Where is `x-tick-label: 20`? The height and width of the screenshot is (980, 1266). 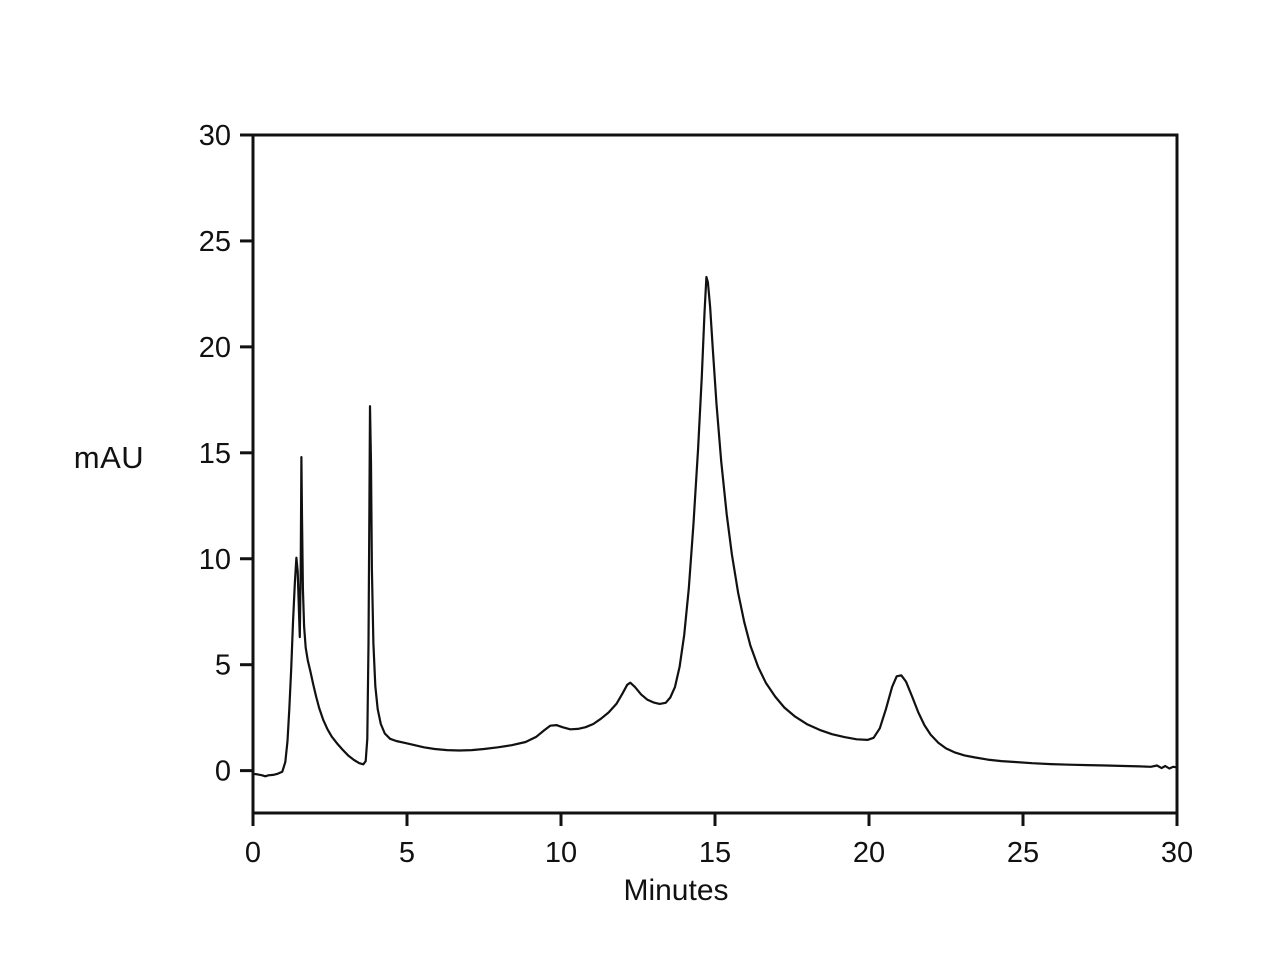 x-tick-label: 20 is located at coordinates (869, 853).